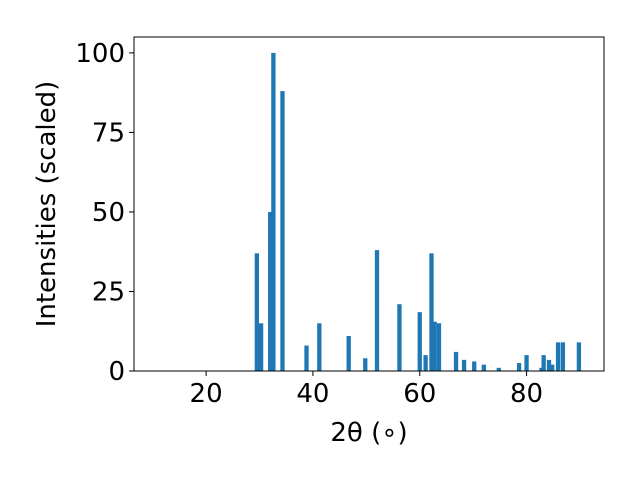 Image resolution: width=640 pixels, height=480 pixels. I want to click on y-axis: 0 25 50 75 100, so click(104, 213).